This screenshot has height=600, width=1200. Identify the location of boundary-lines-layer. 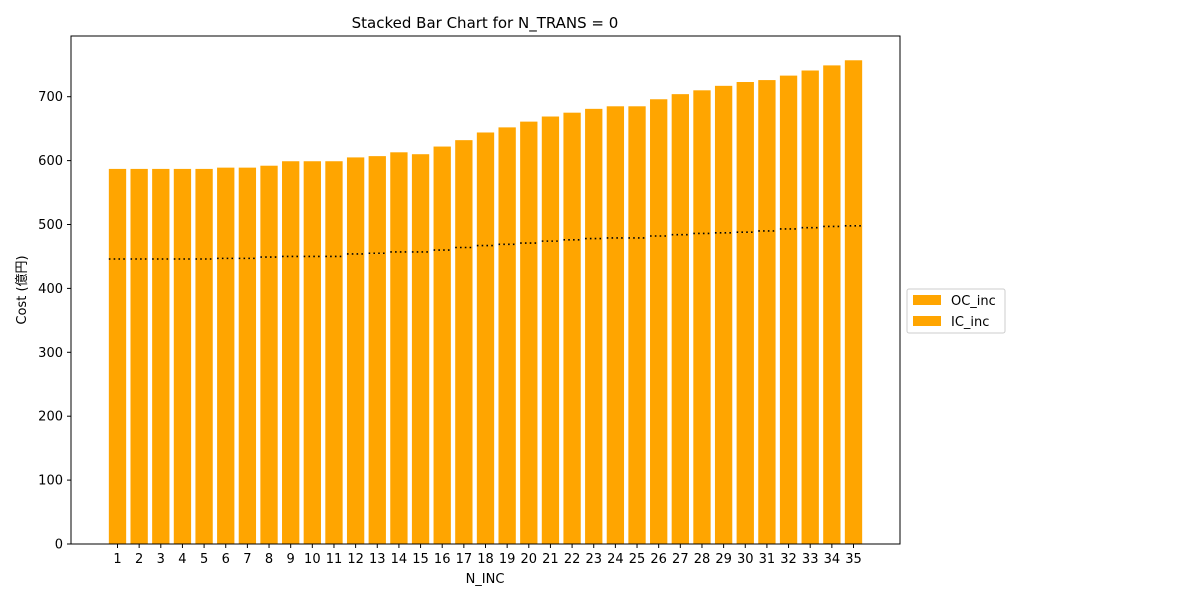
(485, 242).